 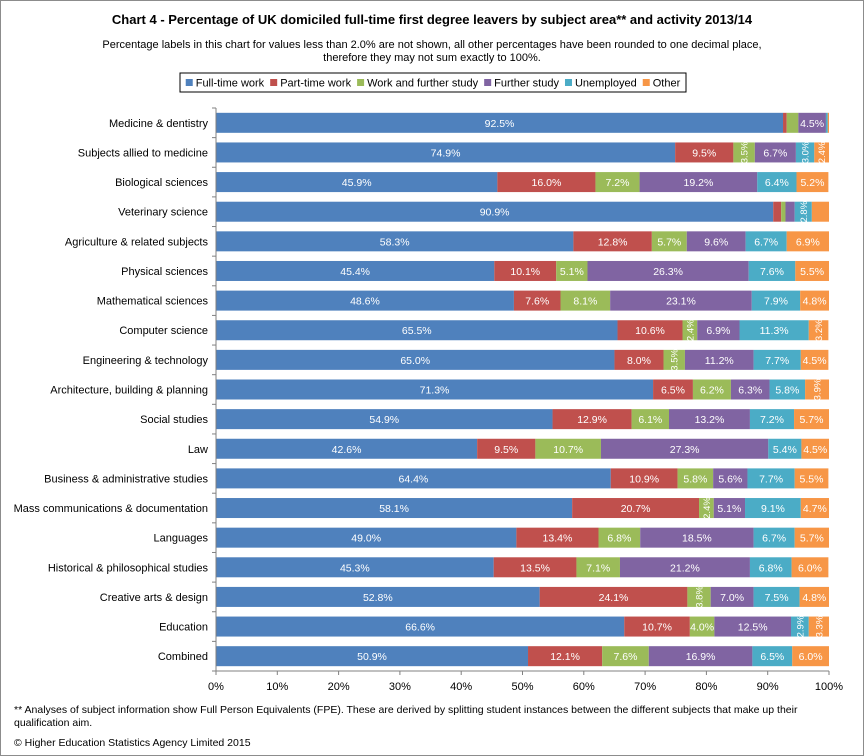 I want to click on data-label-part-time-work-combined: 12.1%, so click(x=565, y=657).